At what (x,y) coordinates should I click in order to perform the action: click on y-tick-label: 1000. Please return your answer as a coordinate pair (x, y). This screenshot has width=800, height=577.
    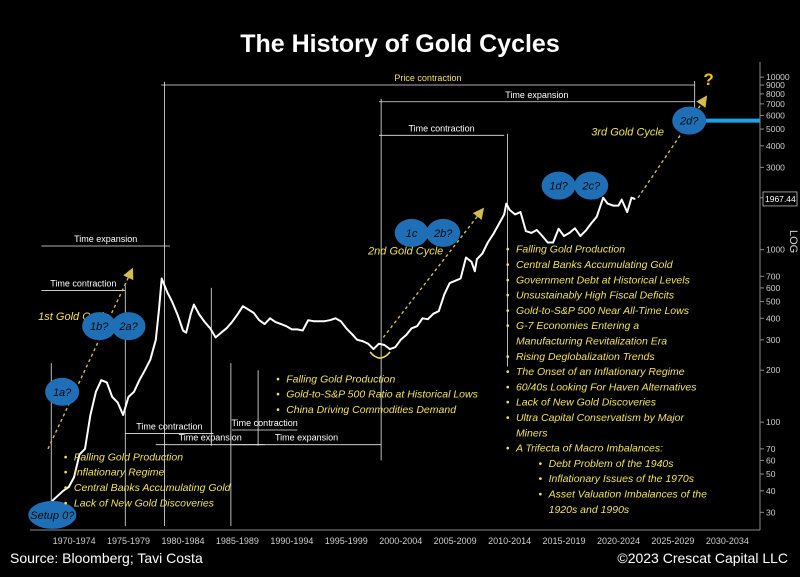
    Looking at the image, I should click on (775, 250).